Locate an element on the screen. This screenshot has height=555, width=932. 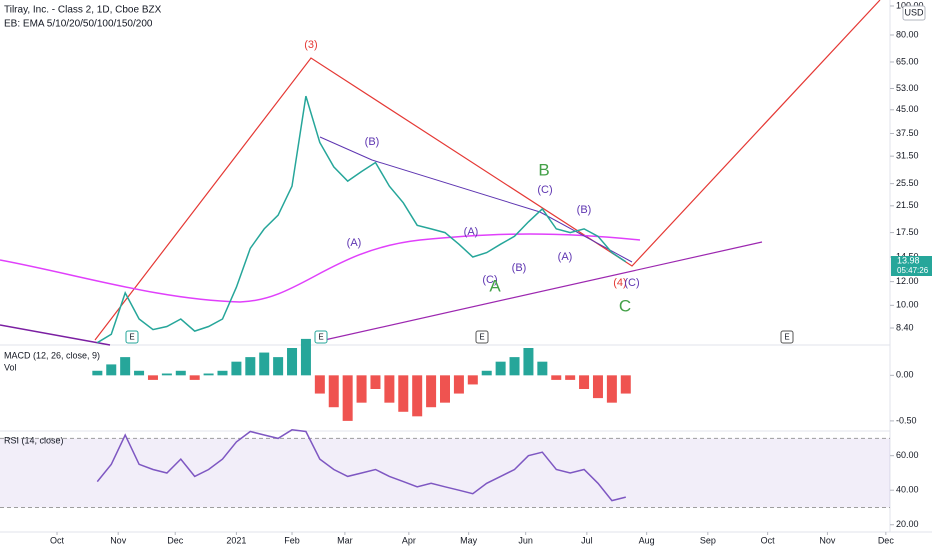
y-tick-label: 8.40 is located at coordinates (905, 327).